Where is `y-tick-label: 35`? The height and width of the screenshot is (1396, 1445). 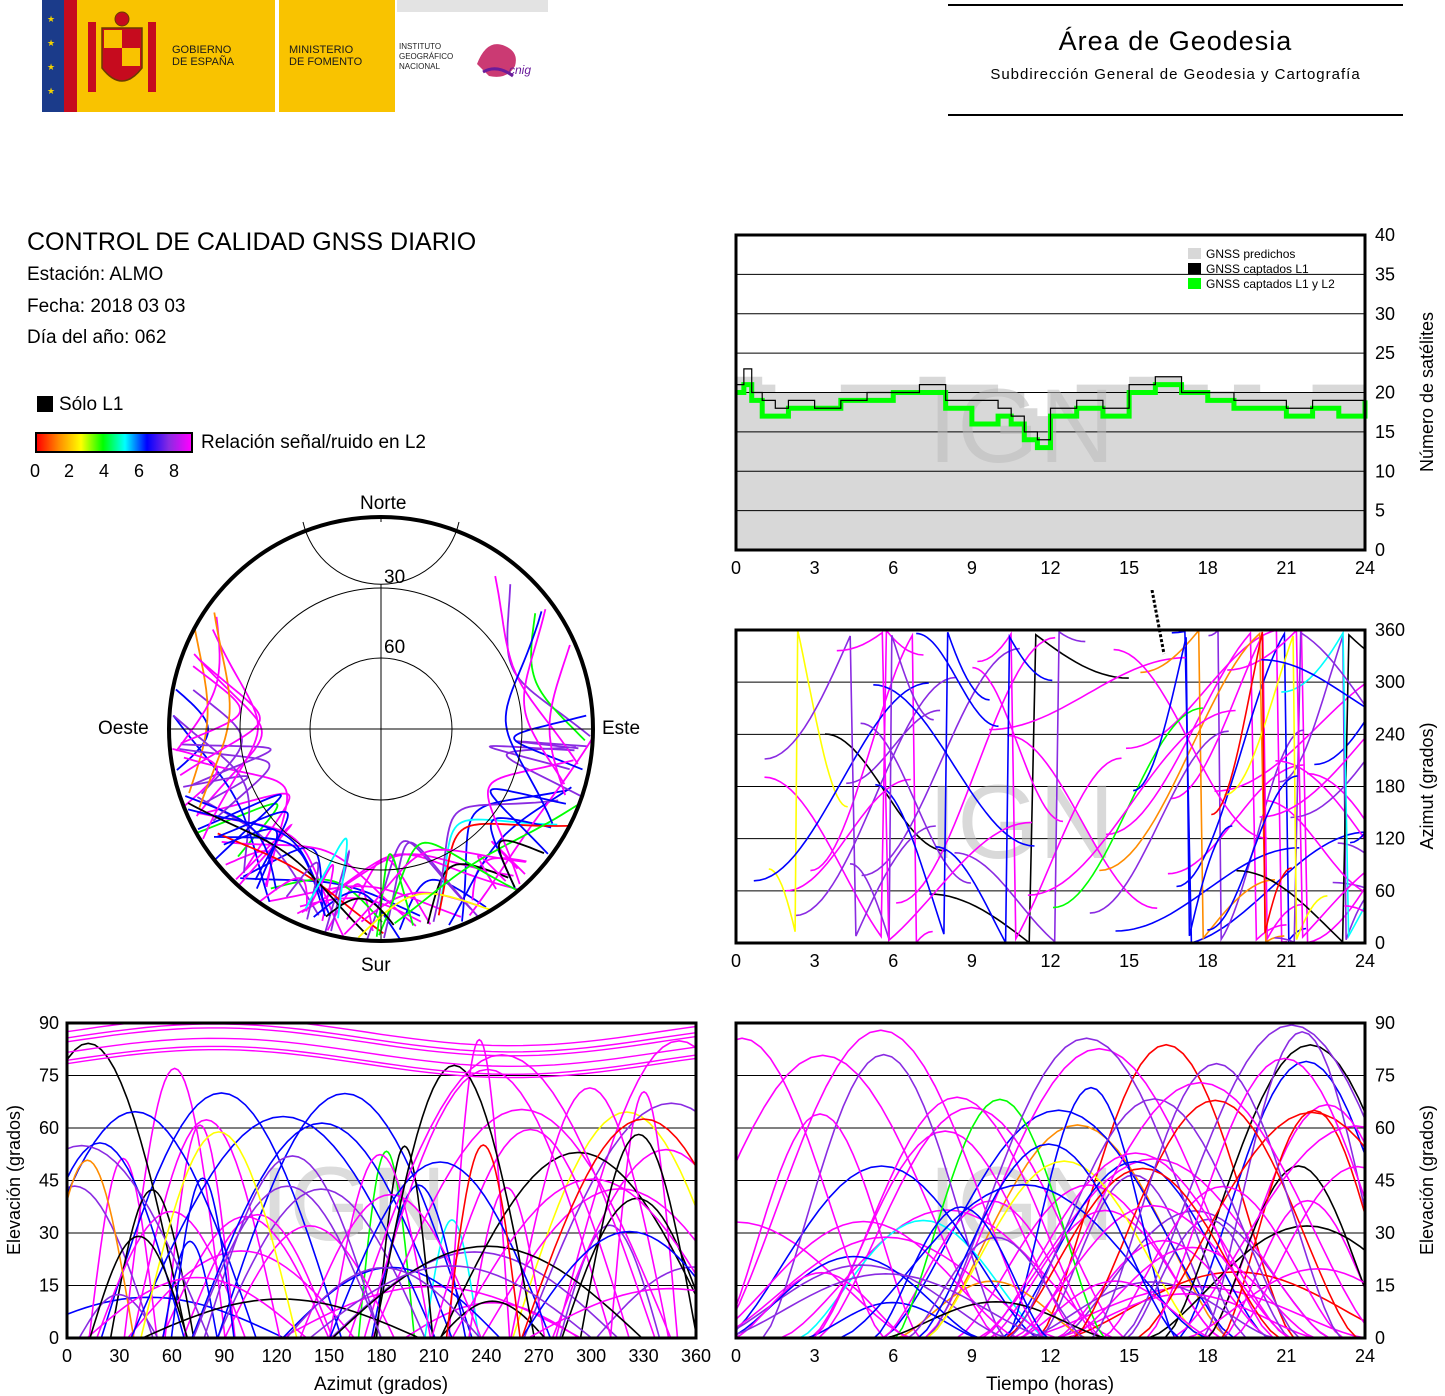 y-tick-label: 35 is located at coordinates (1385, 274).